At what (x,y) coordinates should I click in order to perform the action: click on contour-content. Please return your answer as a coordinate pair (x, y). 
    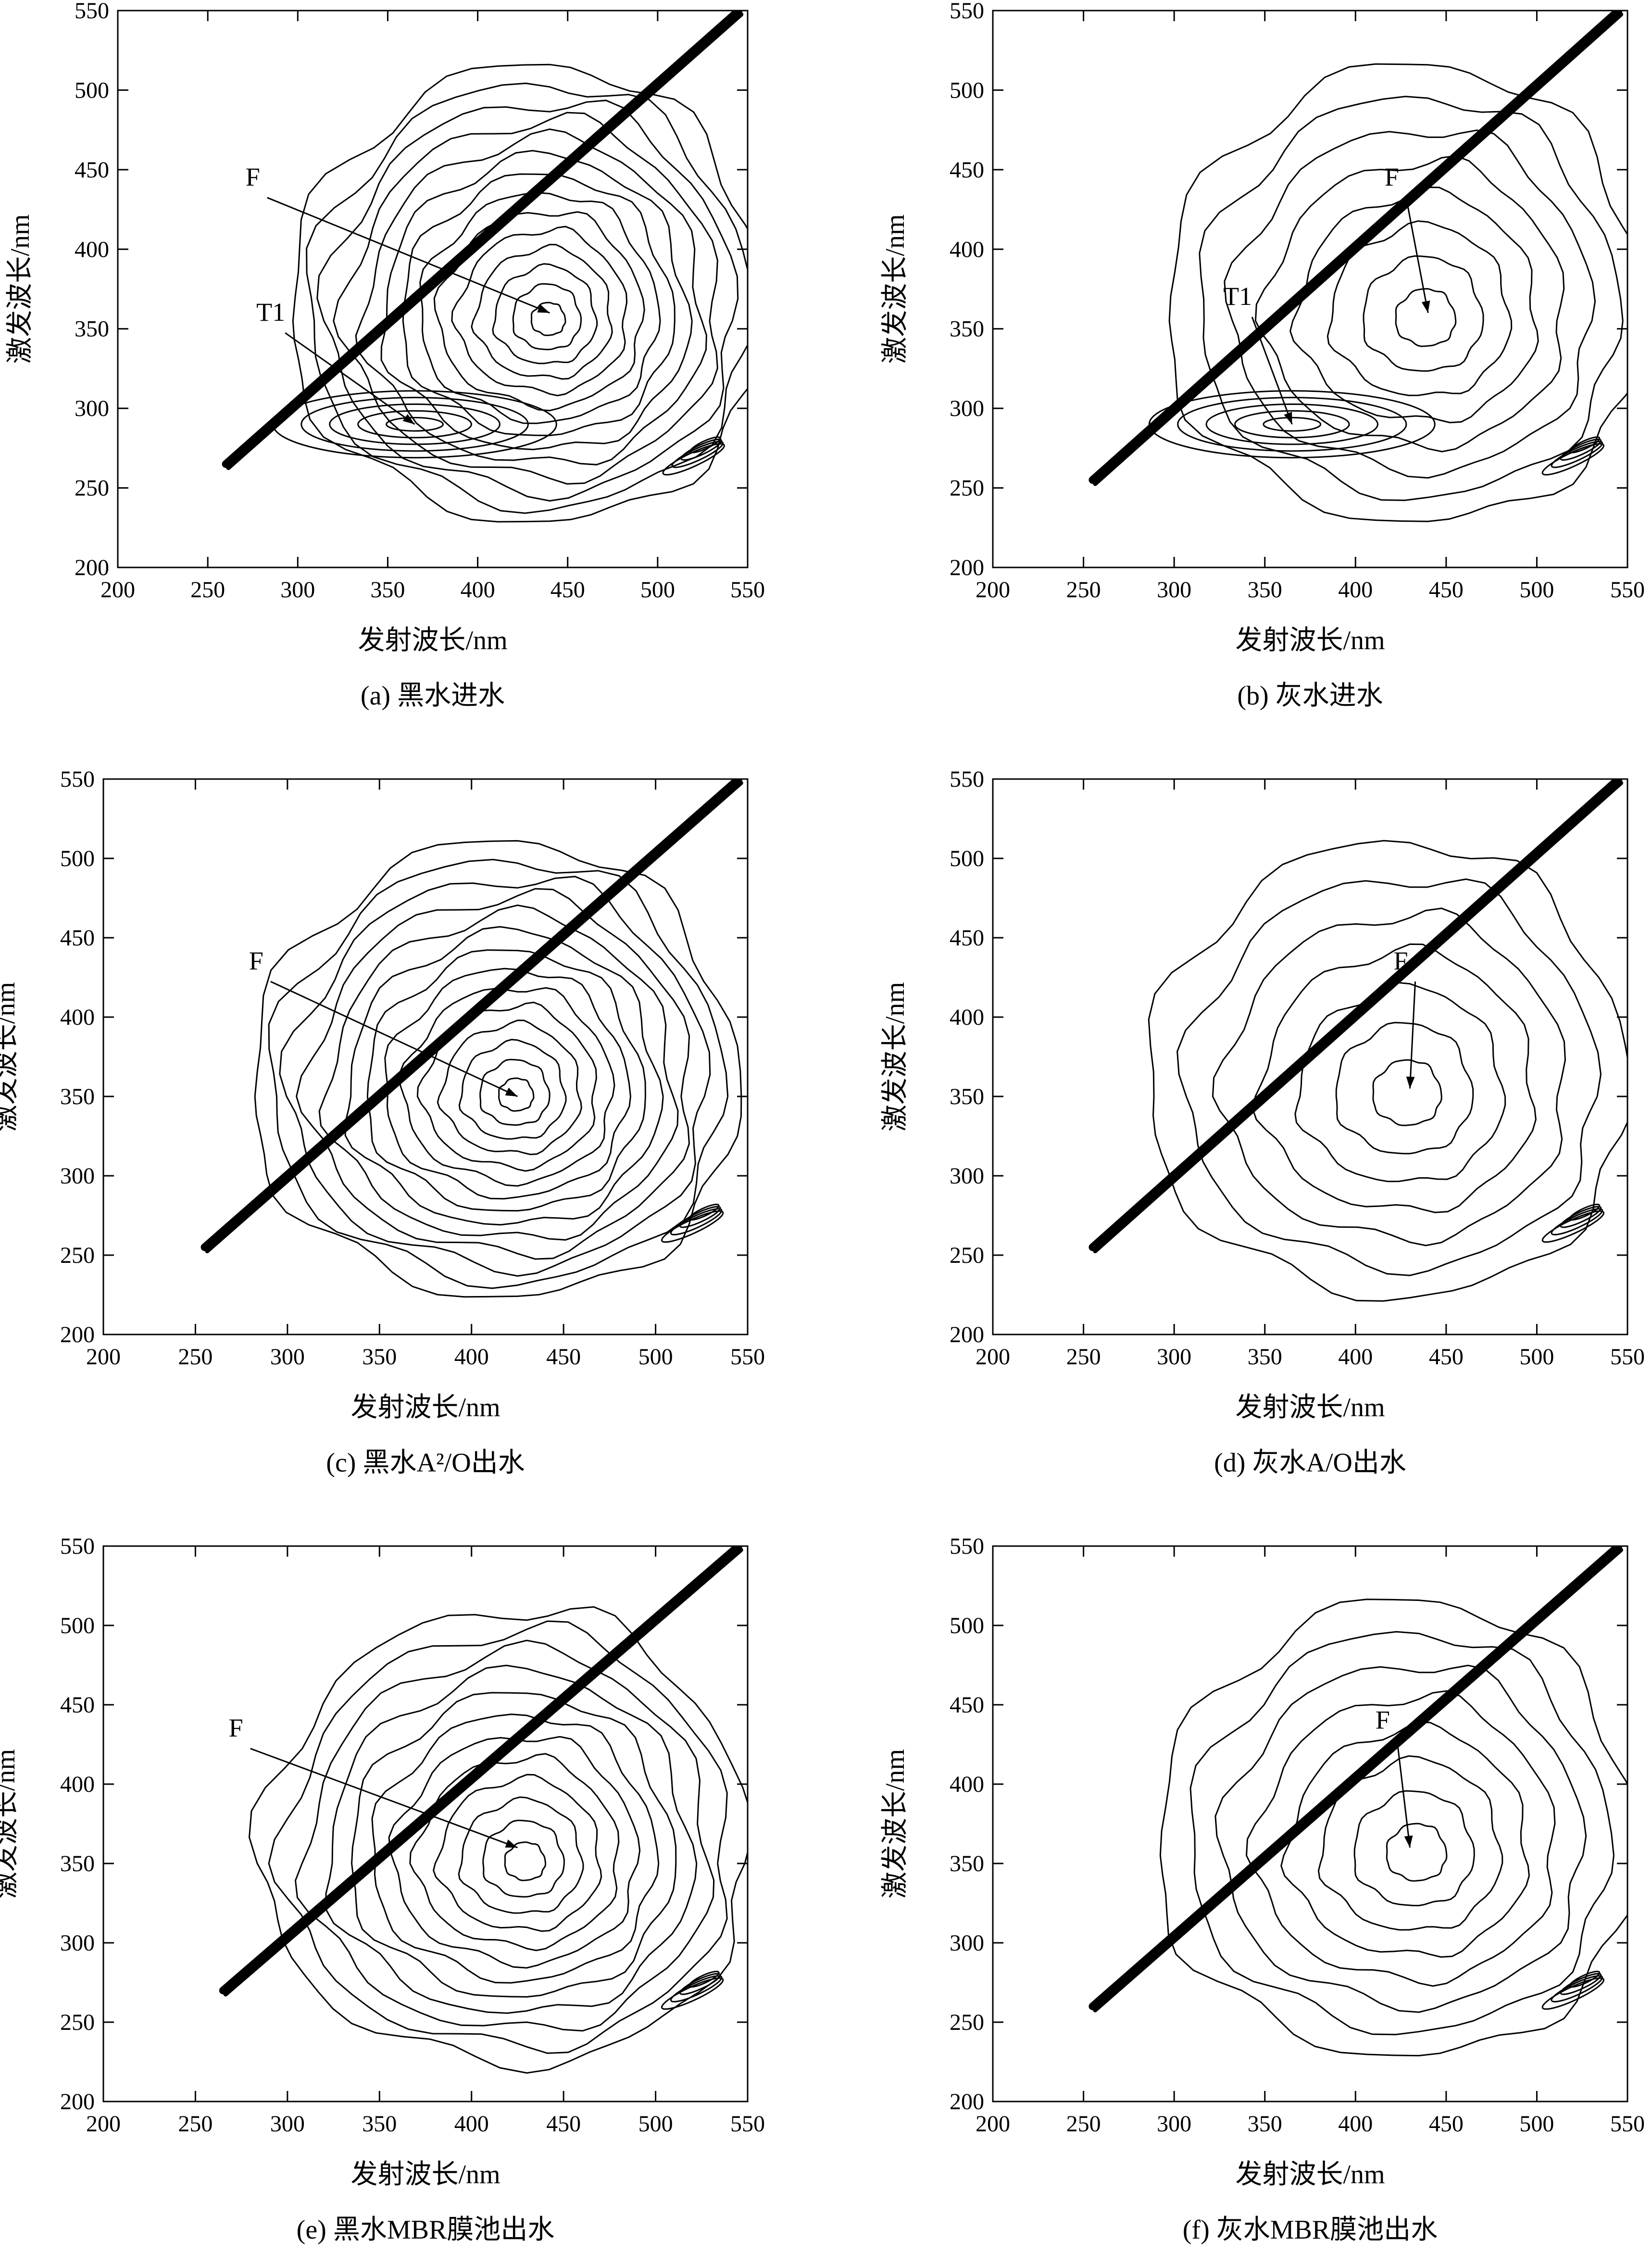
    Looking at the image, I should click on (472, 1038).